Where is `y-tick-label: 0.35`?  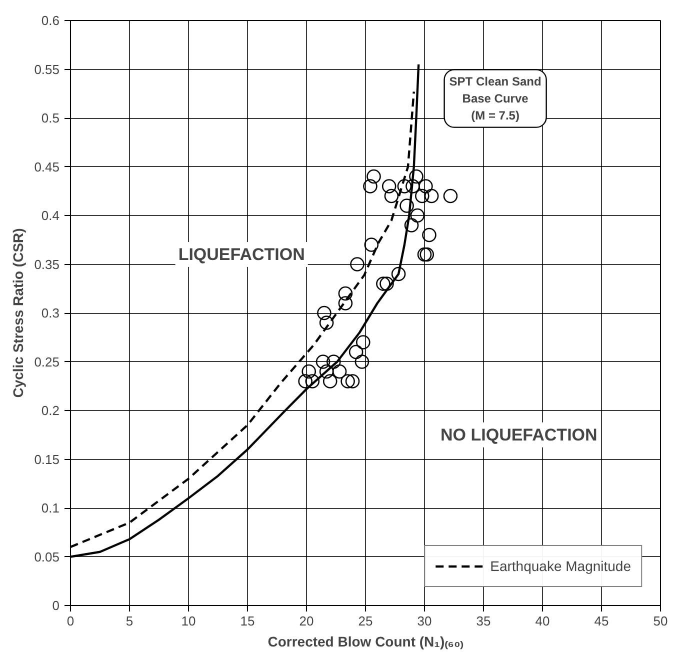
y-tick-label: 0.35 is located at coordinates (47, 264).